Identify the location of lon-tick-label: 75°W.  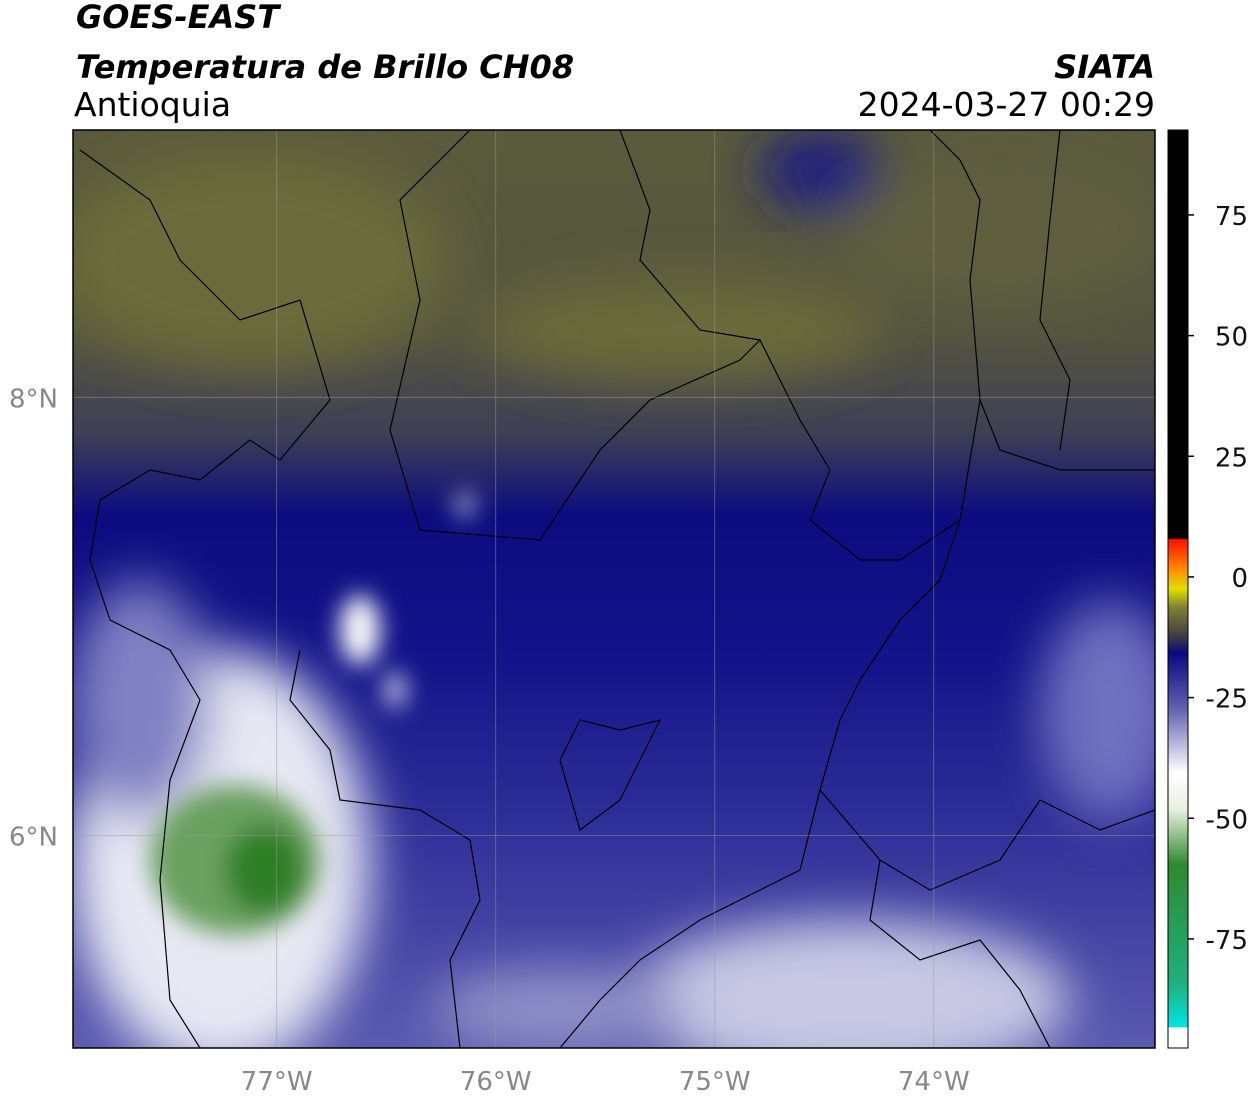
(715, 1082).